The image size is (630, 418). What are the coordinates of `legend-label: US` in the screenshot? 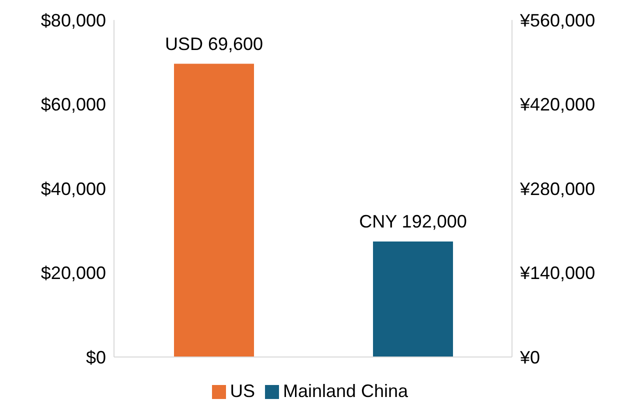 It's located at (242, 391).